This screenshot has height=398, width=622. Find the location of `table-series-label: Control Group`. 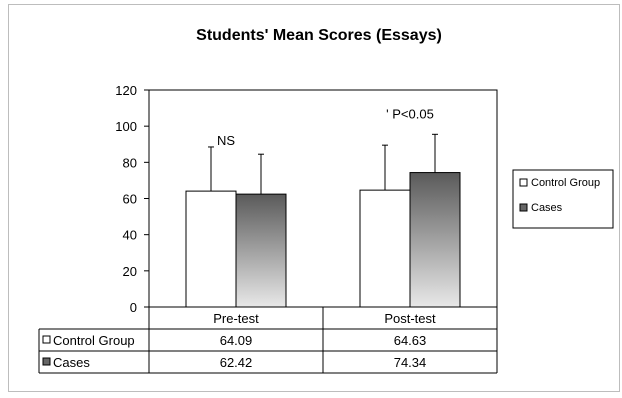

table-series-label: Control Group is located at coordinates (94, 340).